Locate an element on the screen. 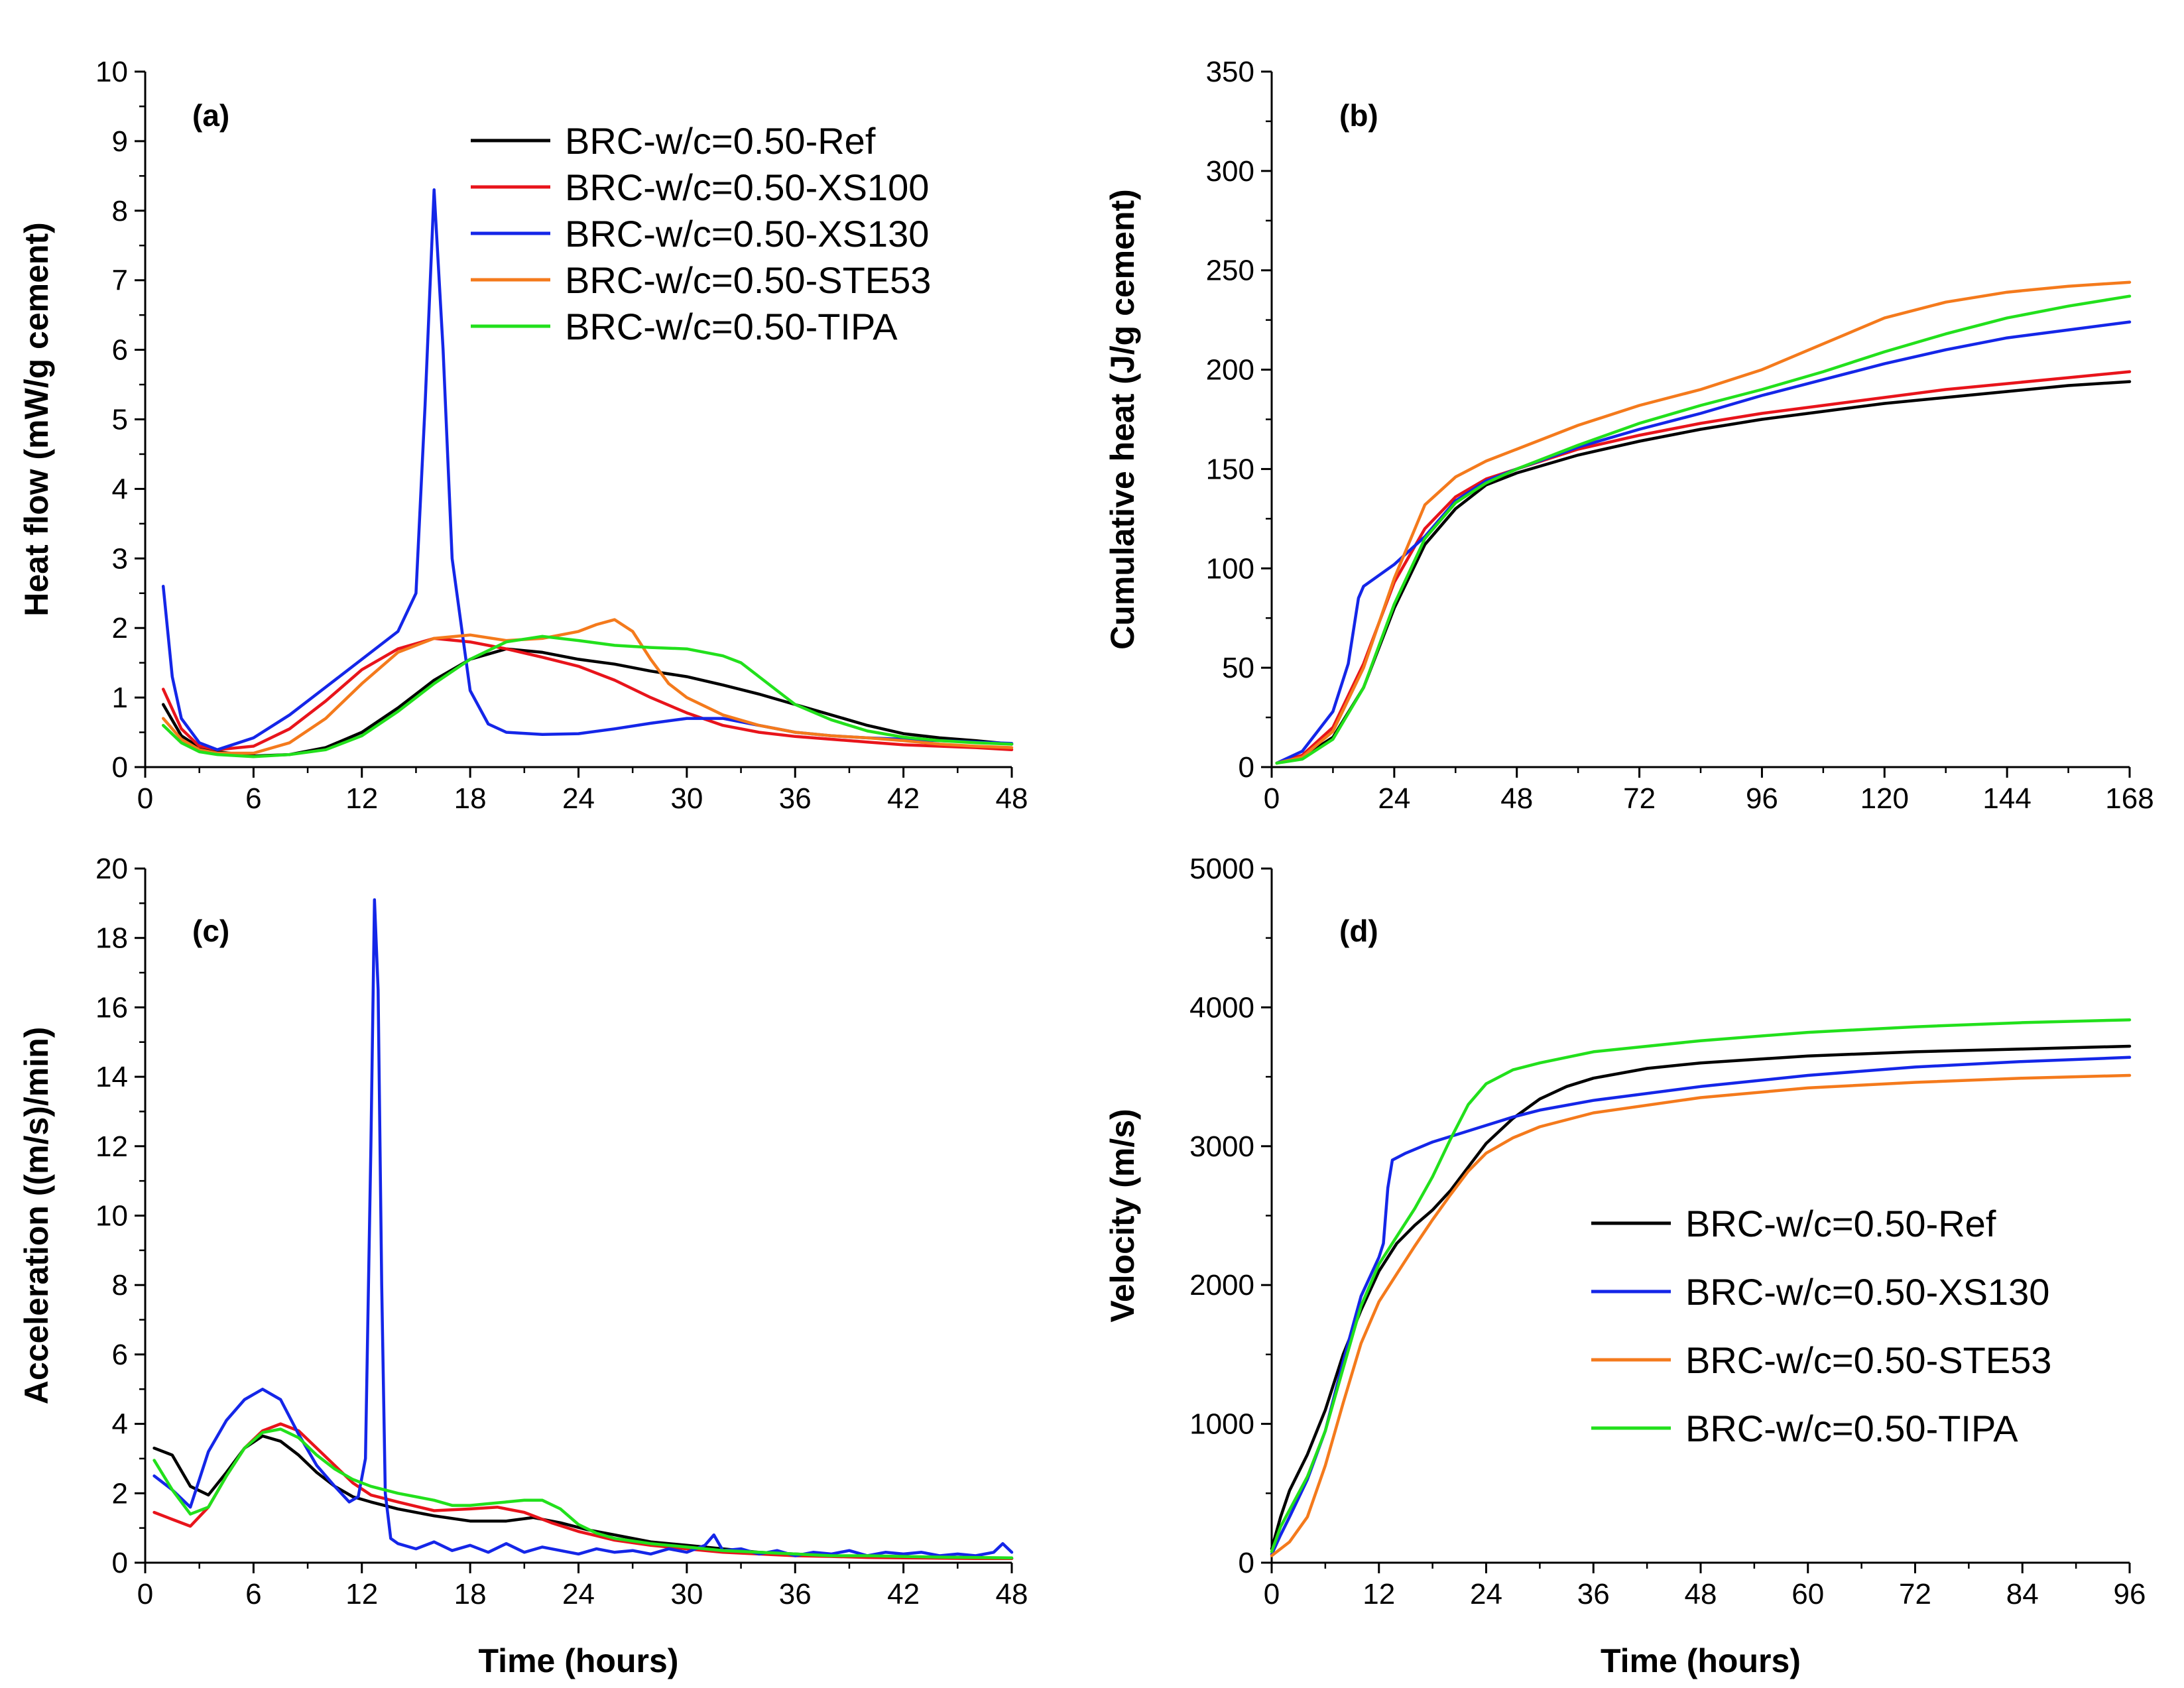 The image size is (2184, 1688). y-tick-label: 14 is located at coordinates (111, 1077).